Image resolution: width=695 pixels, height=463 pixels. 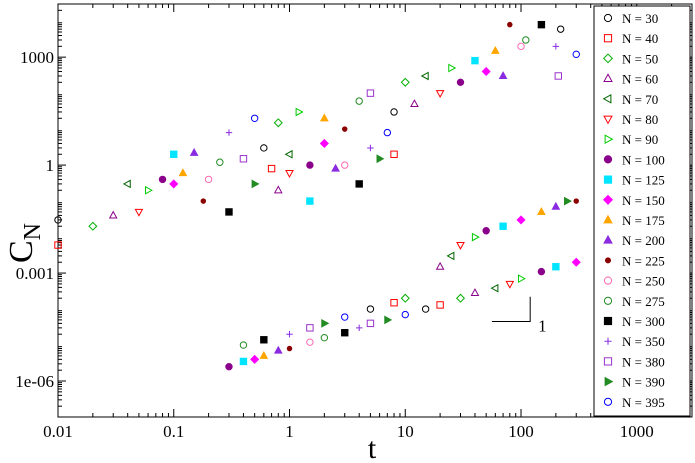 What do you see at coordinates (643, 361) in the screenshot?
I see `legend-entry: N = 380` at bounding box center [643, 361].